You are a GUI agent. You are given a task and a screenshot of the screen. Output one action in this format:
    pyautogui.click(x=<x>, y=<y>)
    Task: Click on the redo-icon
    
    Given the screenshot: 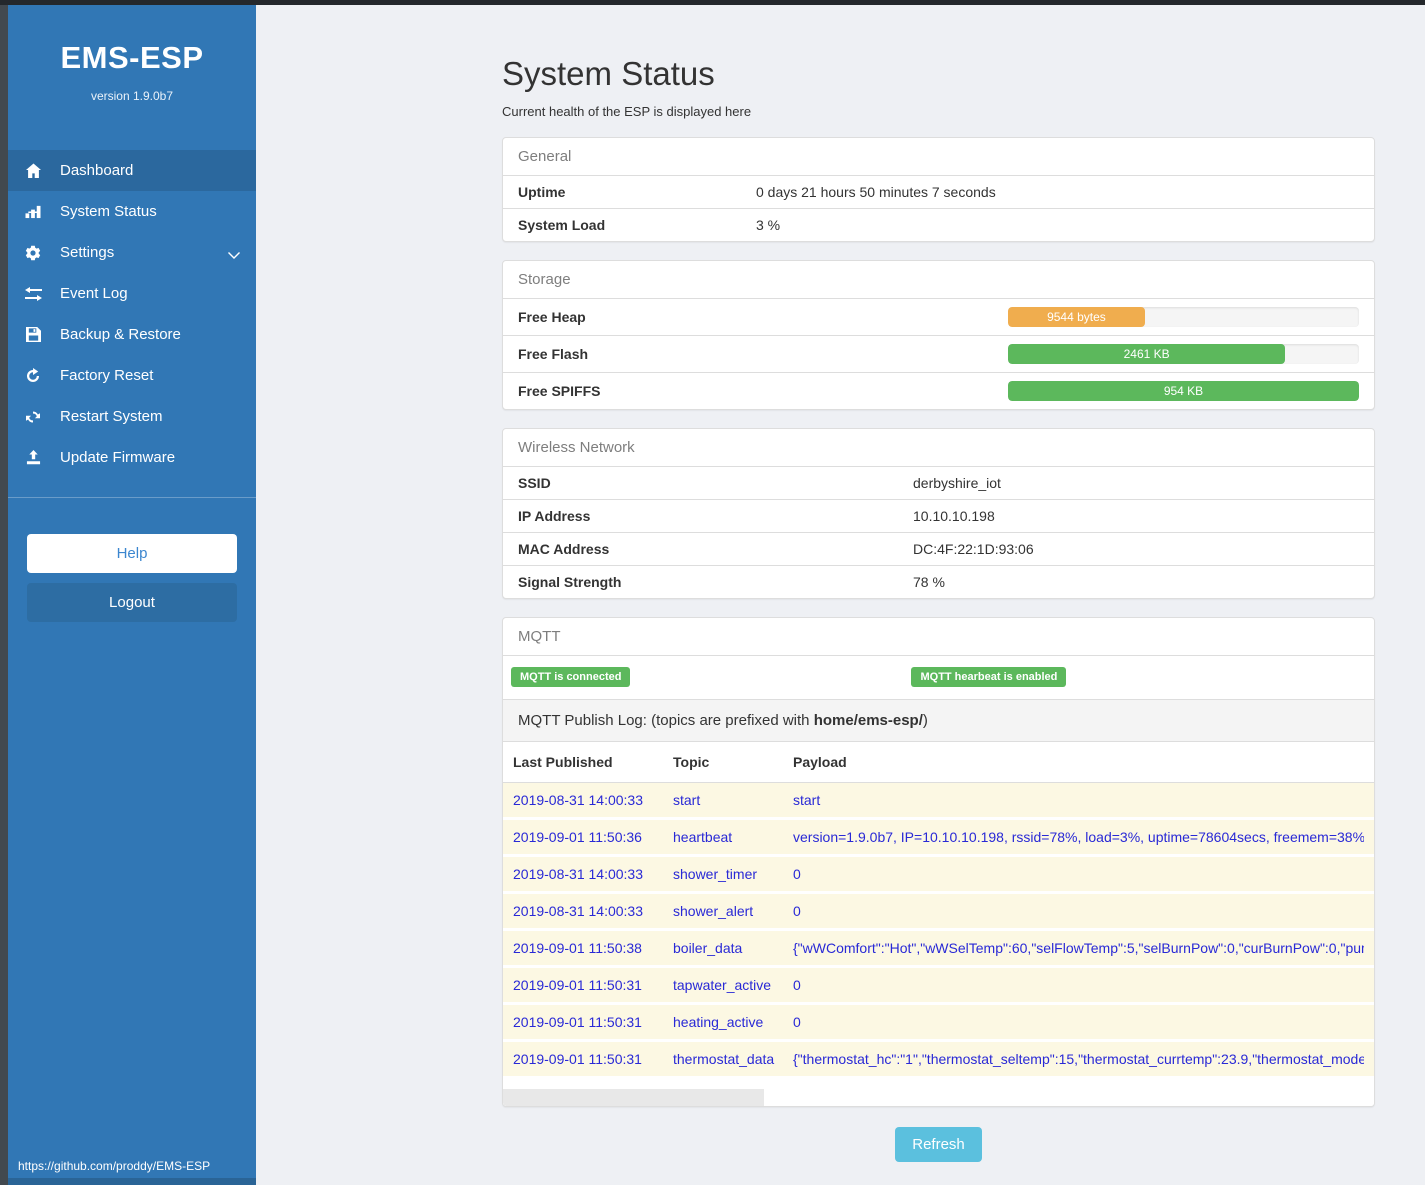 What is the action you would take?
    pyautogui.click(x=33, y=375)
    